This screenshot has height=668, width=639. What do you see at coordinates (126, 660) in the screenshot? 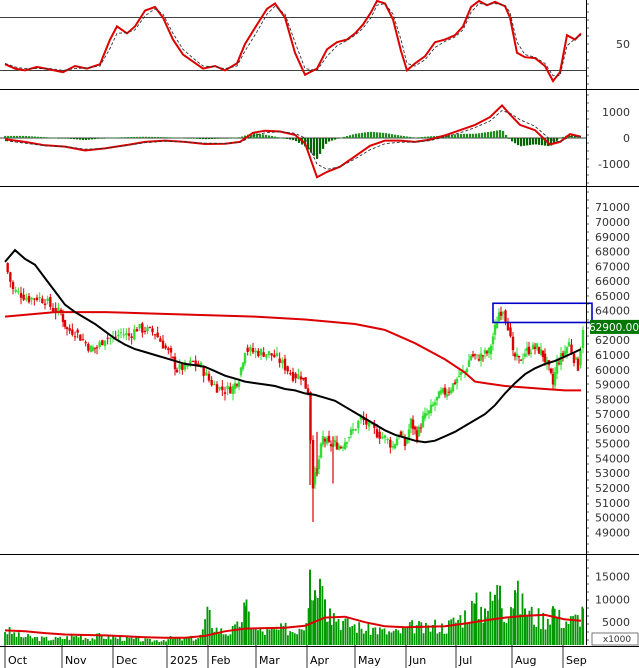
I see `x-axis-label-2: Dec` at bounding box center [126, 660].